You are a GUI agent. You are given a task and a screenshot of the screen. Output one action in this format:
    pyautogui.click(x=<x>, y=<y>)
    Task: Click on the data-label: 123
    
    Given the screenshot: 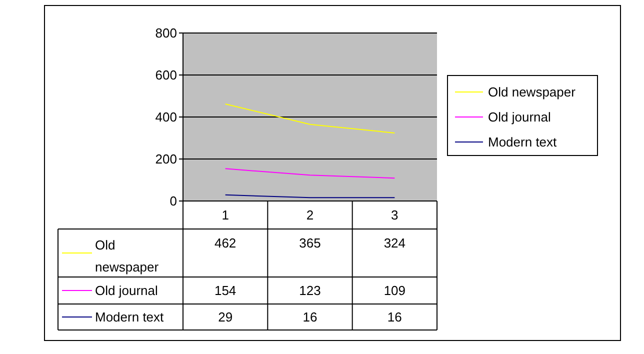 What is the action you would take?
    pyautogui.click(x=310, y=290)
    